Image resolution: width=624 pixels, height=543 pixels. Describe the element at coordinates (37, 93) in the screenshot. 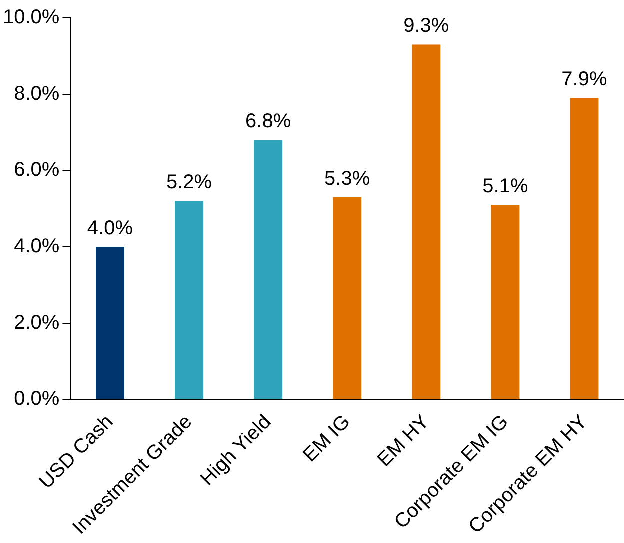

I see `y-tick-label: 8.0%` at that location.